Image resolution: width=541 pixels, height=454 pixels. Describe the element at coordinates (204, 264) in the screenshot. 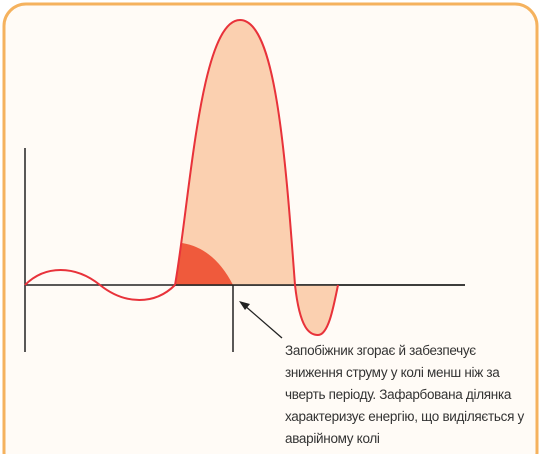

I see `energy-area` at that location.